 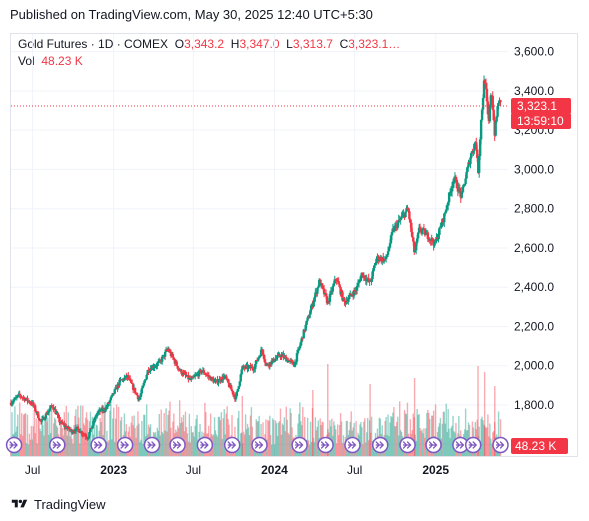 I want to click on tradingview-brand: TradingView, so click(x=70, y=504).